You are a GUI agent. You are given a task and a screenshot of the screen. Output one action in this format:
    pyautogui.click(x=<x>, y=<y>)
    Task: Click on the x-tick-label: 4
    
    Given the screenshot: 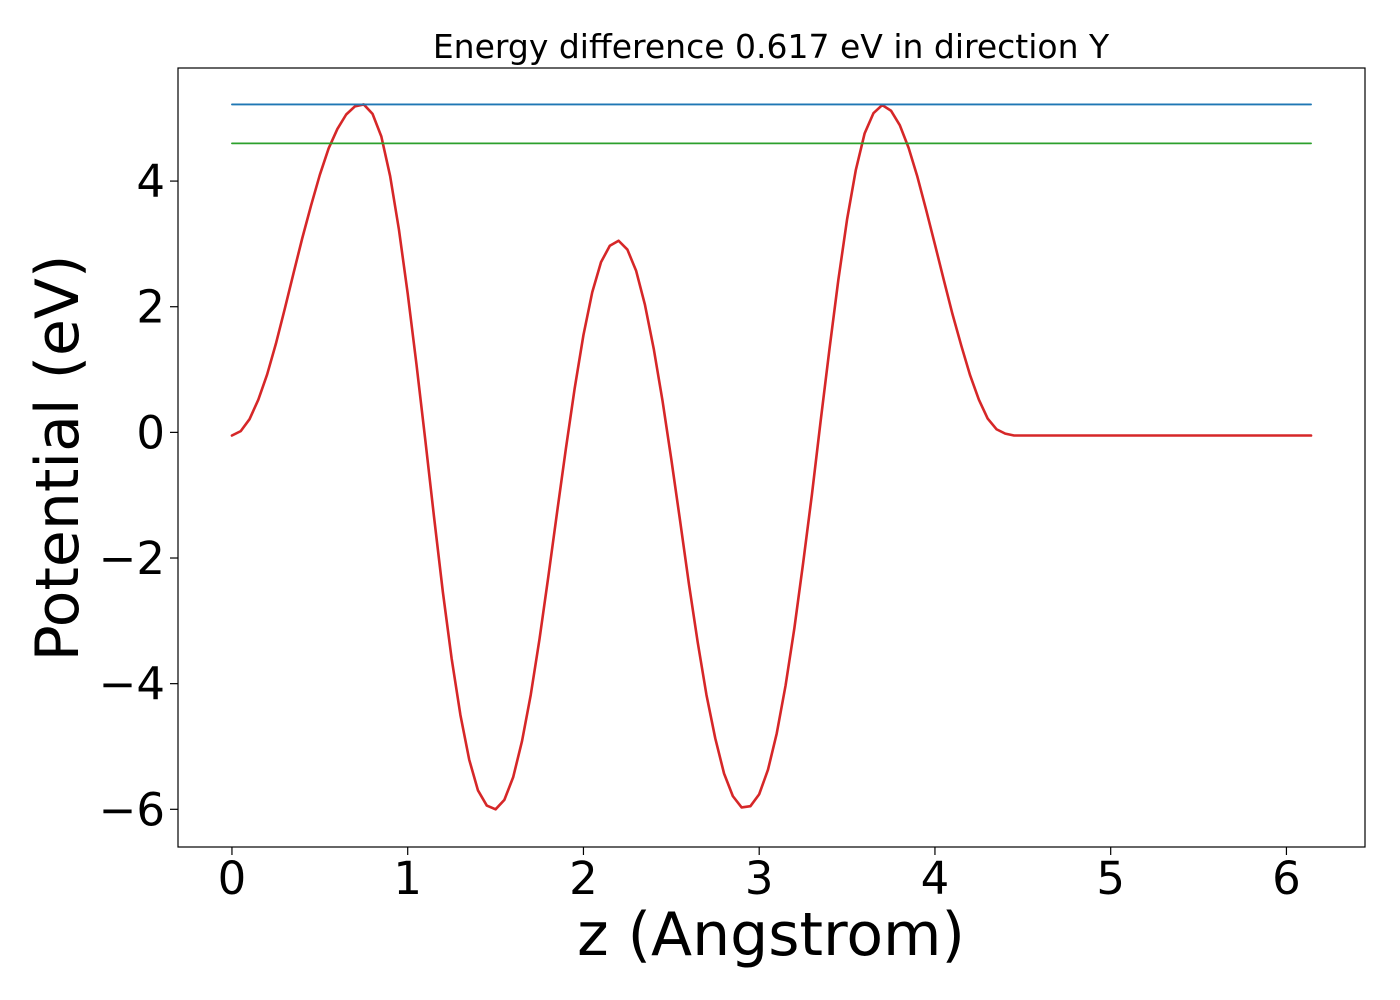 What is the action you would take?
    pyautogui.click(x=935, y=878)
    